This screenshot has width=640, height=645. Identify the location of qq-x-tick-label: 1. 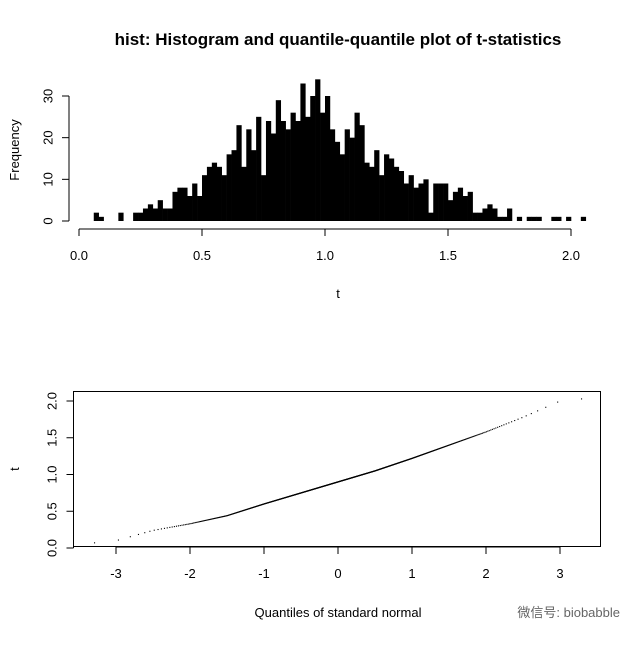
(411, 573).